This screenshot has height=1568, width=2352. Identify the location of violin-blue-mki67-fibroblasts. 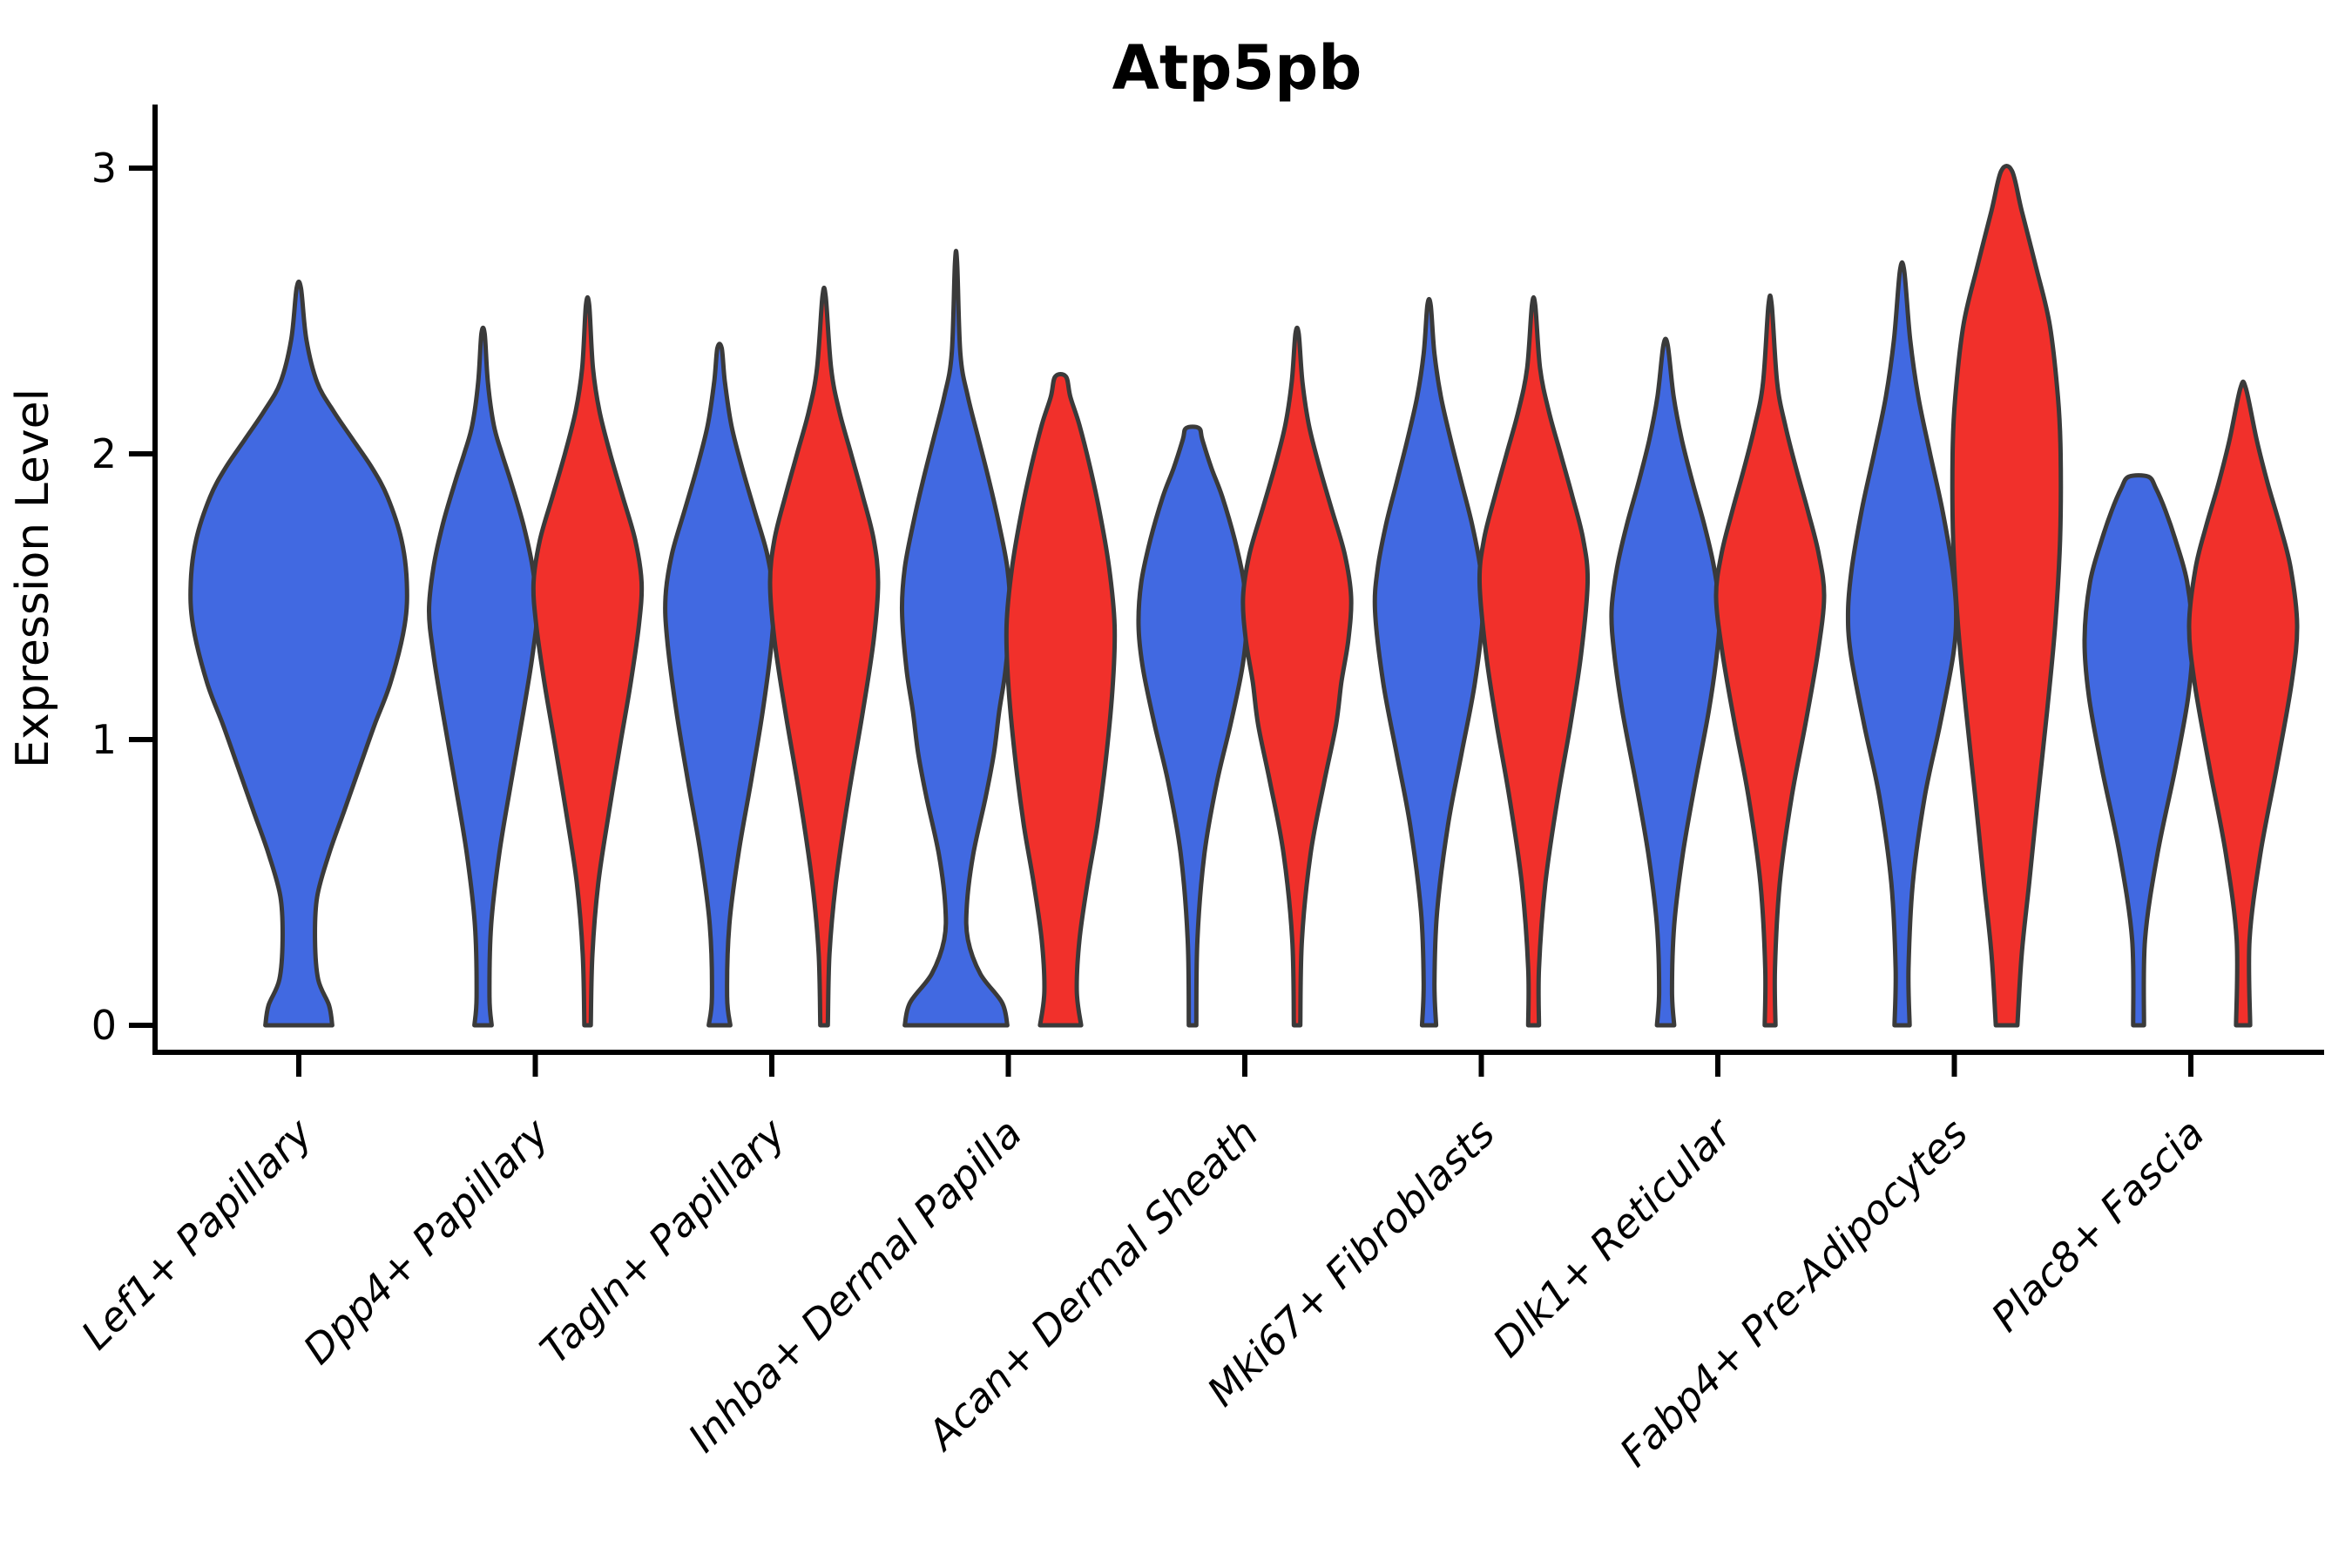
(1429, 662).